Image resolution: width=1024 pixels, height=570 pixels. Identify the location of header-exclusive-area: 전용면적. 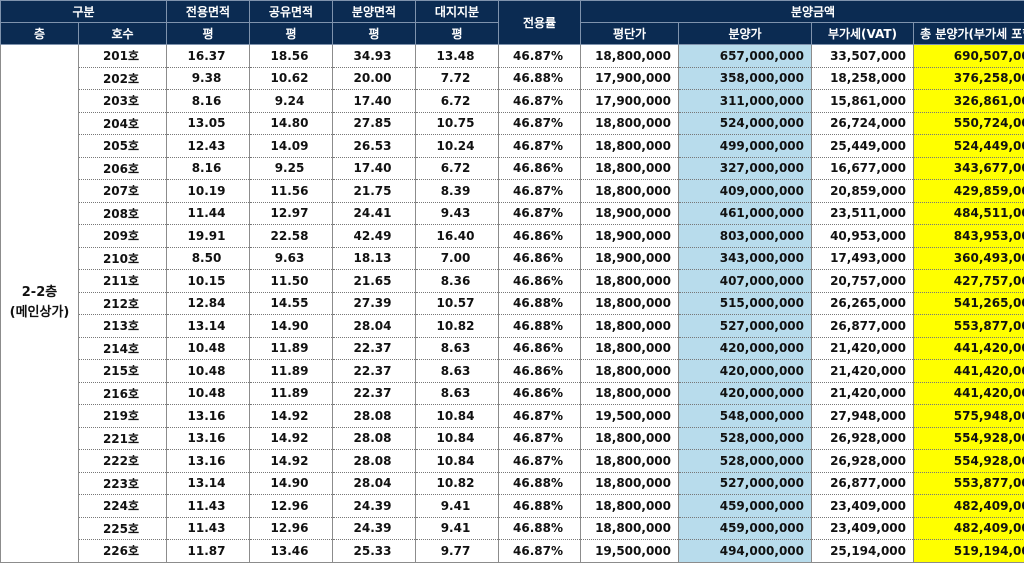
(208, 11).